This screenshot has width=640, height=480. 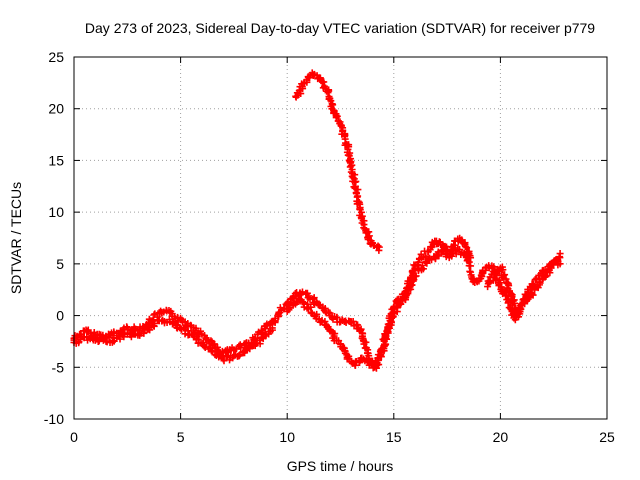 I want to click on y-tick-label: 0, so click(x=60, y=316).